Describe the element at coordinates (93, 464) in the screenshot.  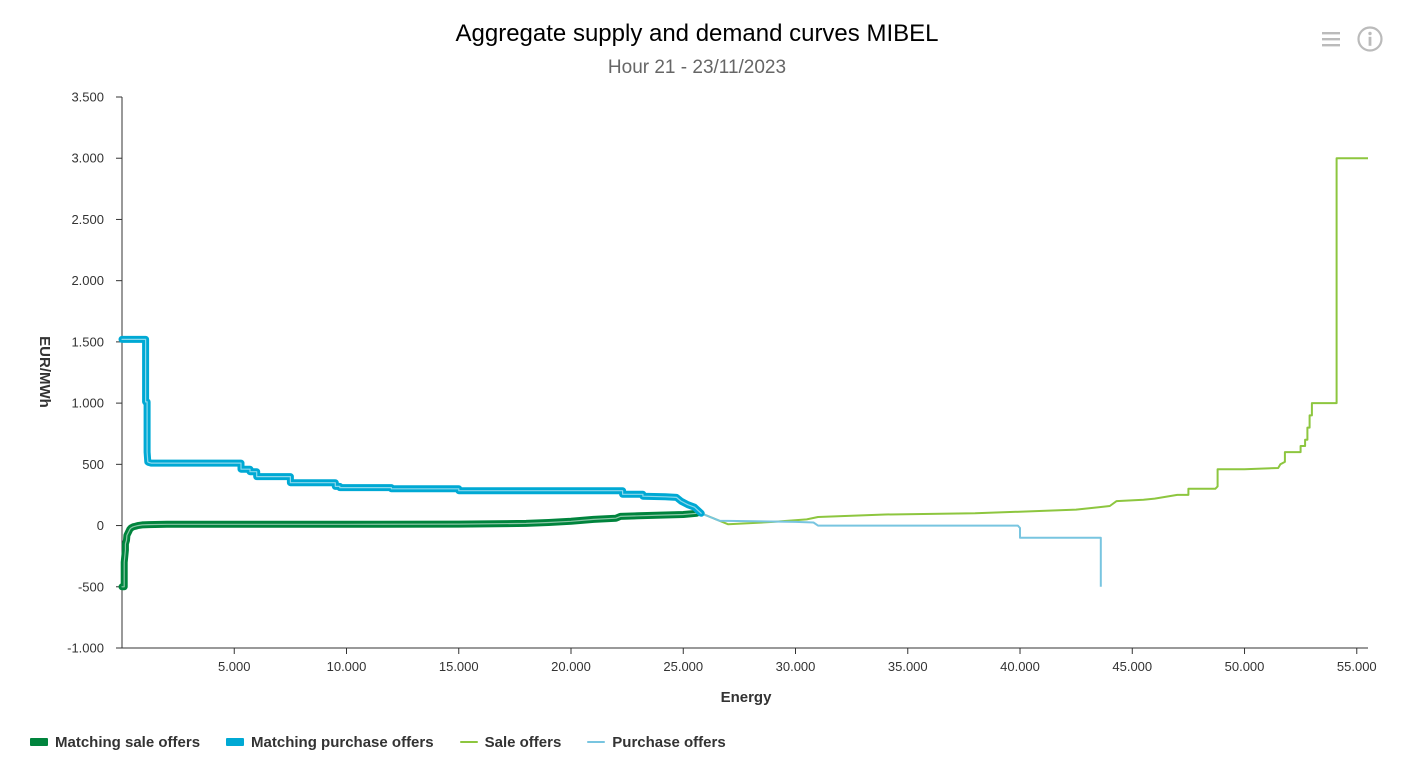
I see `y-tick-label: 500` at that location.